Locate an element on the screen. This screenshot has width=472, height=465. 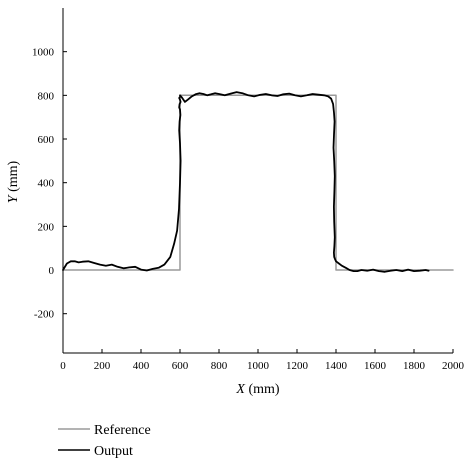
y-axis-var: Y is located at coordinates (13, 198).